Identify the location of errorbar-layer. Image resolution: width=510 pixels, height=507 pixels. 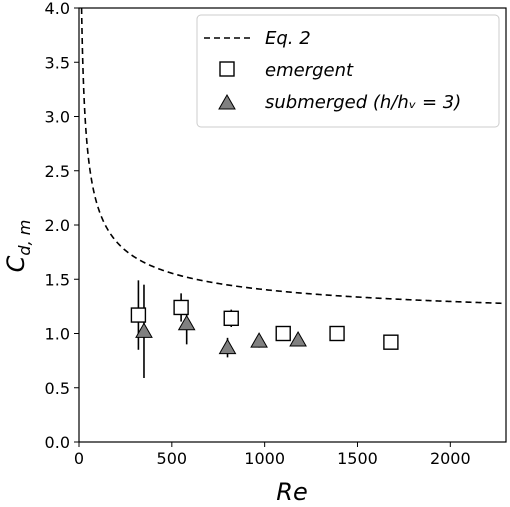
(264, 329).